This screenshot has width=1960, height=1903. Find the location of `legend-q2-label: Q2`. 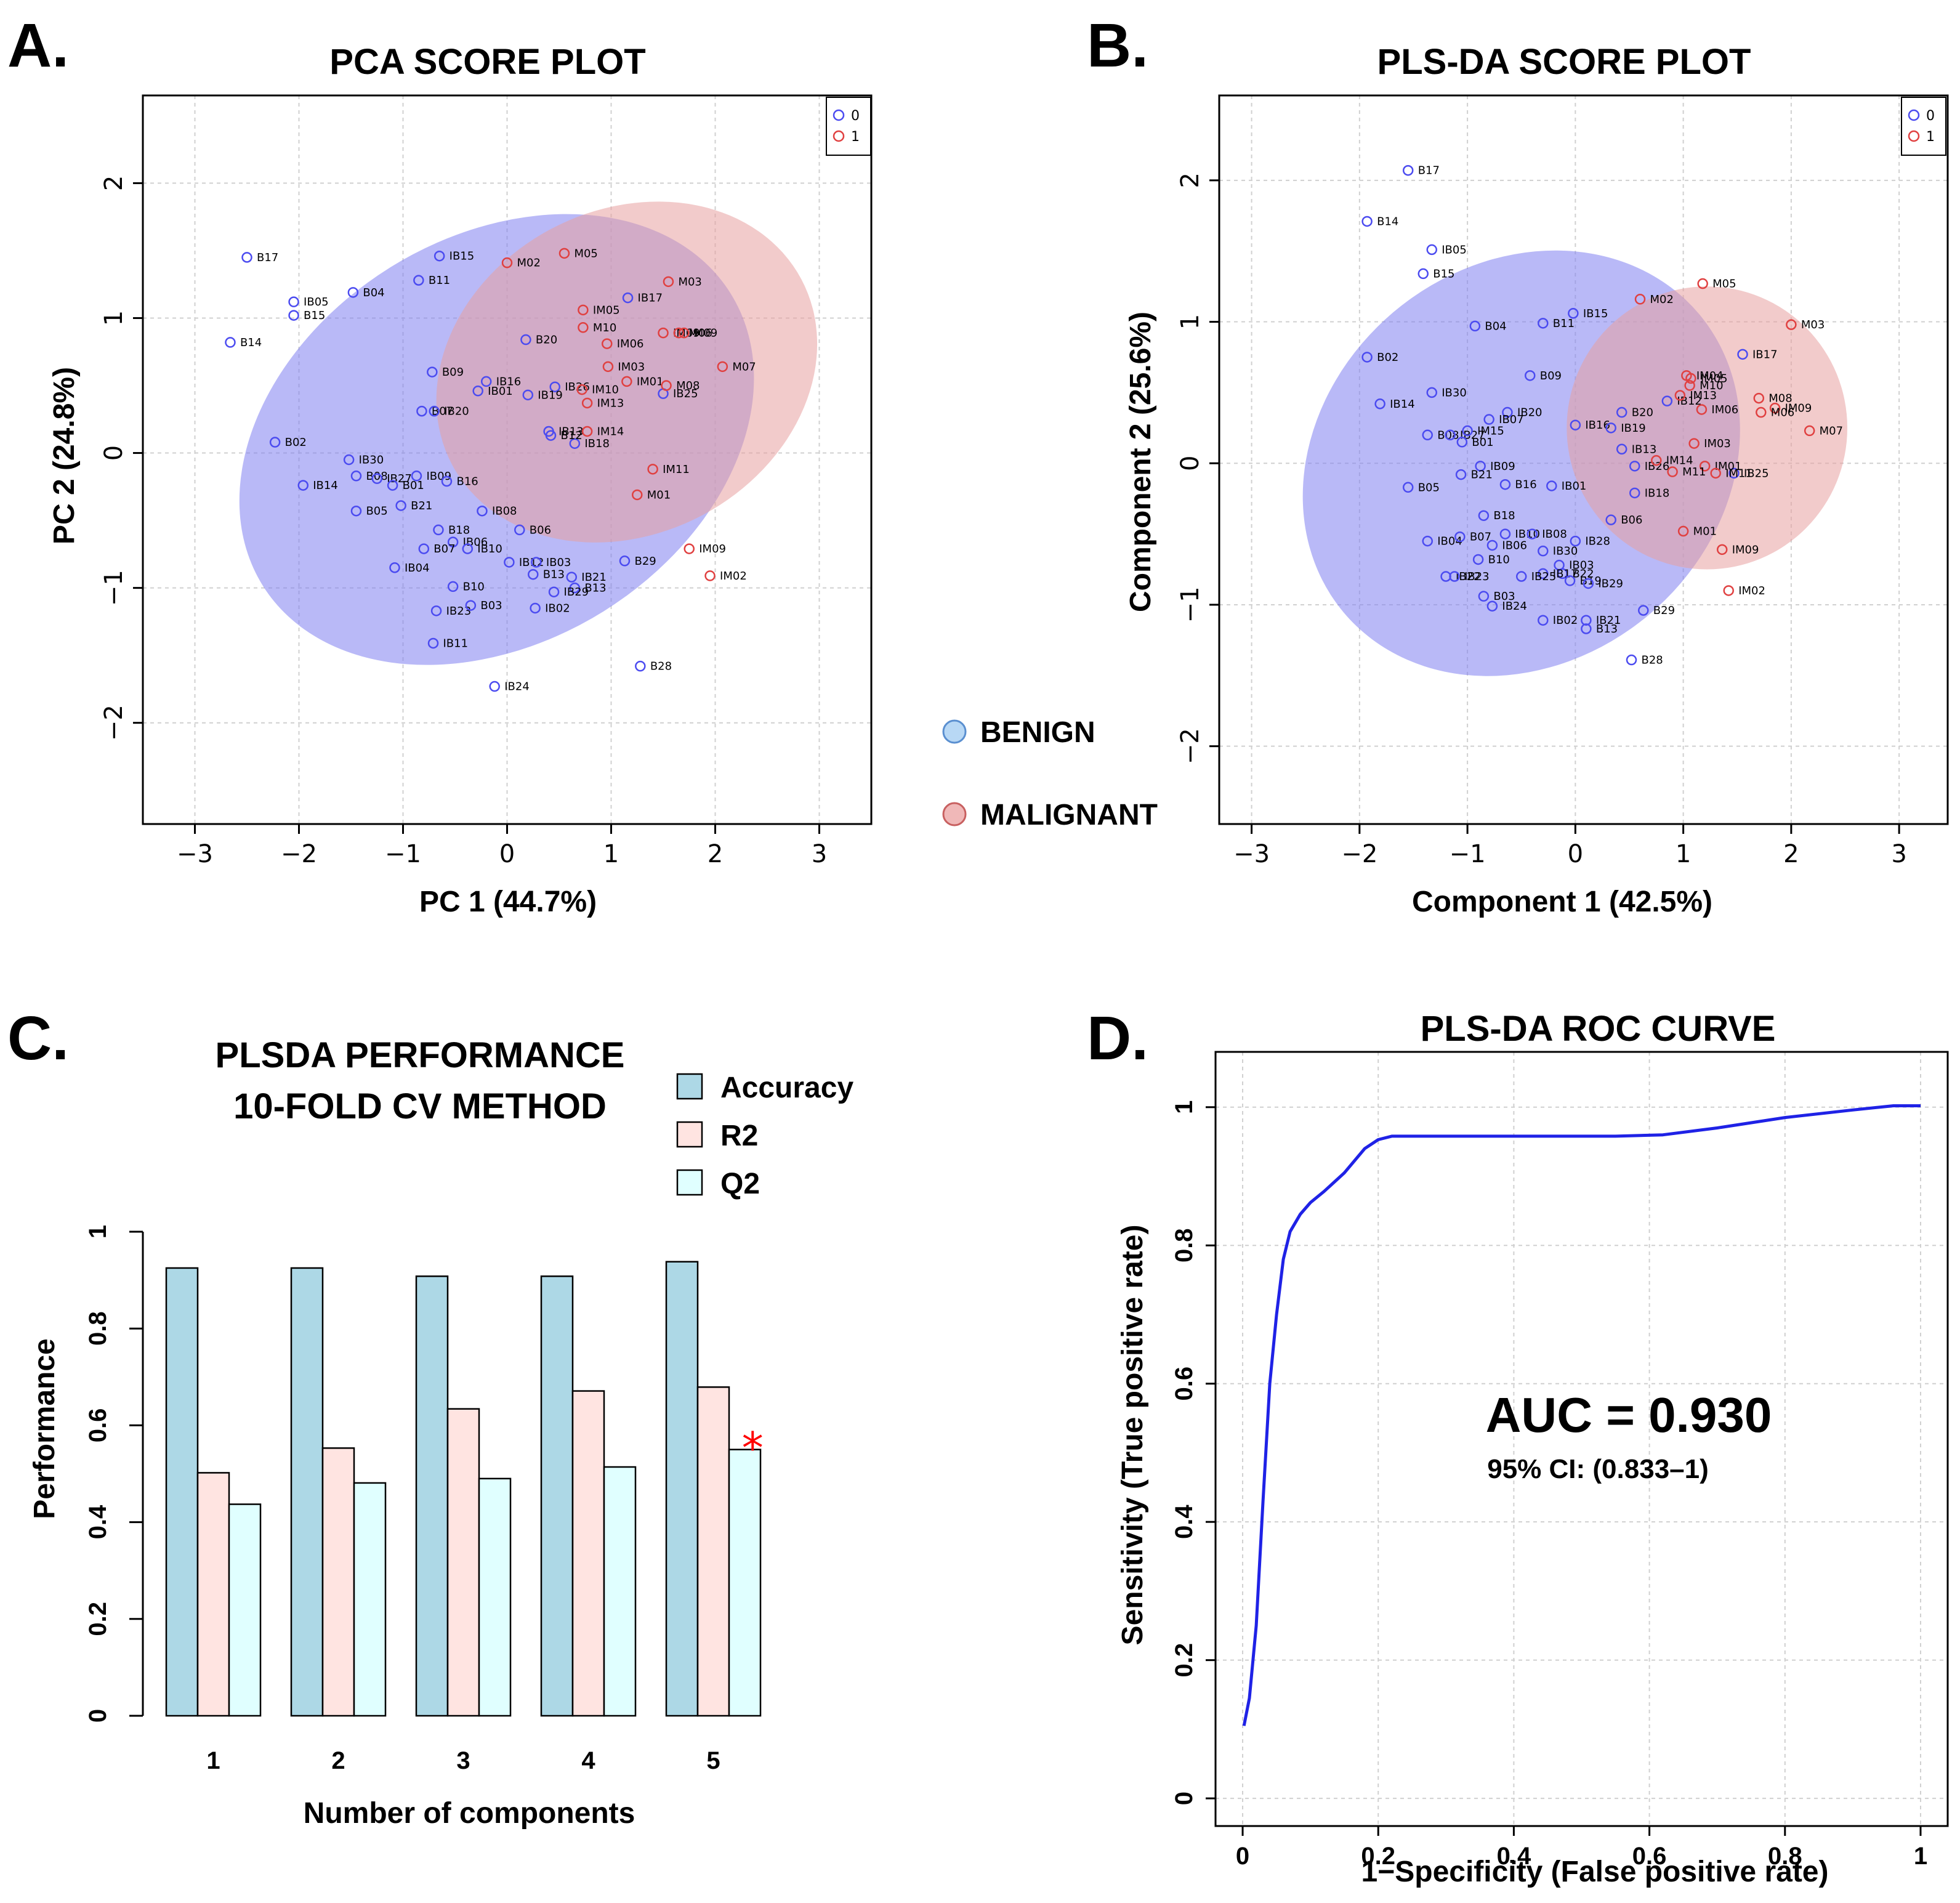

legend-q2-label: Q2 is located at coordinates (740, 1184).